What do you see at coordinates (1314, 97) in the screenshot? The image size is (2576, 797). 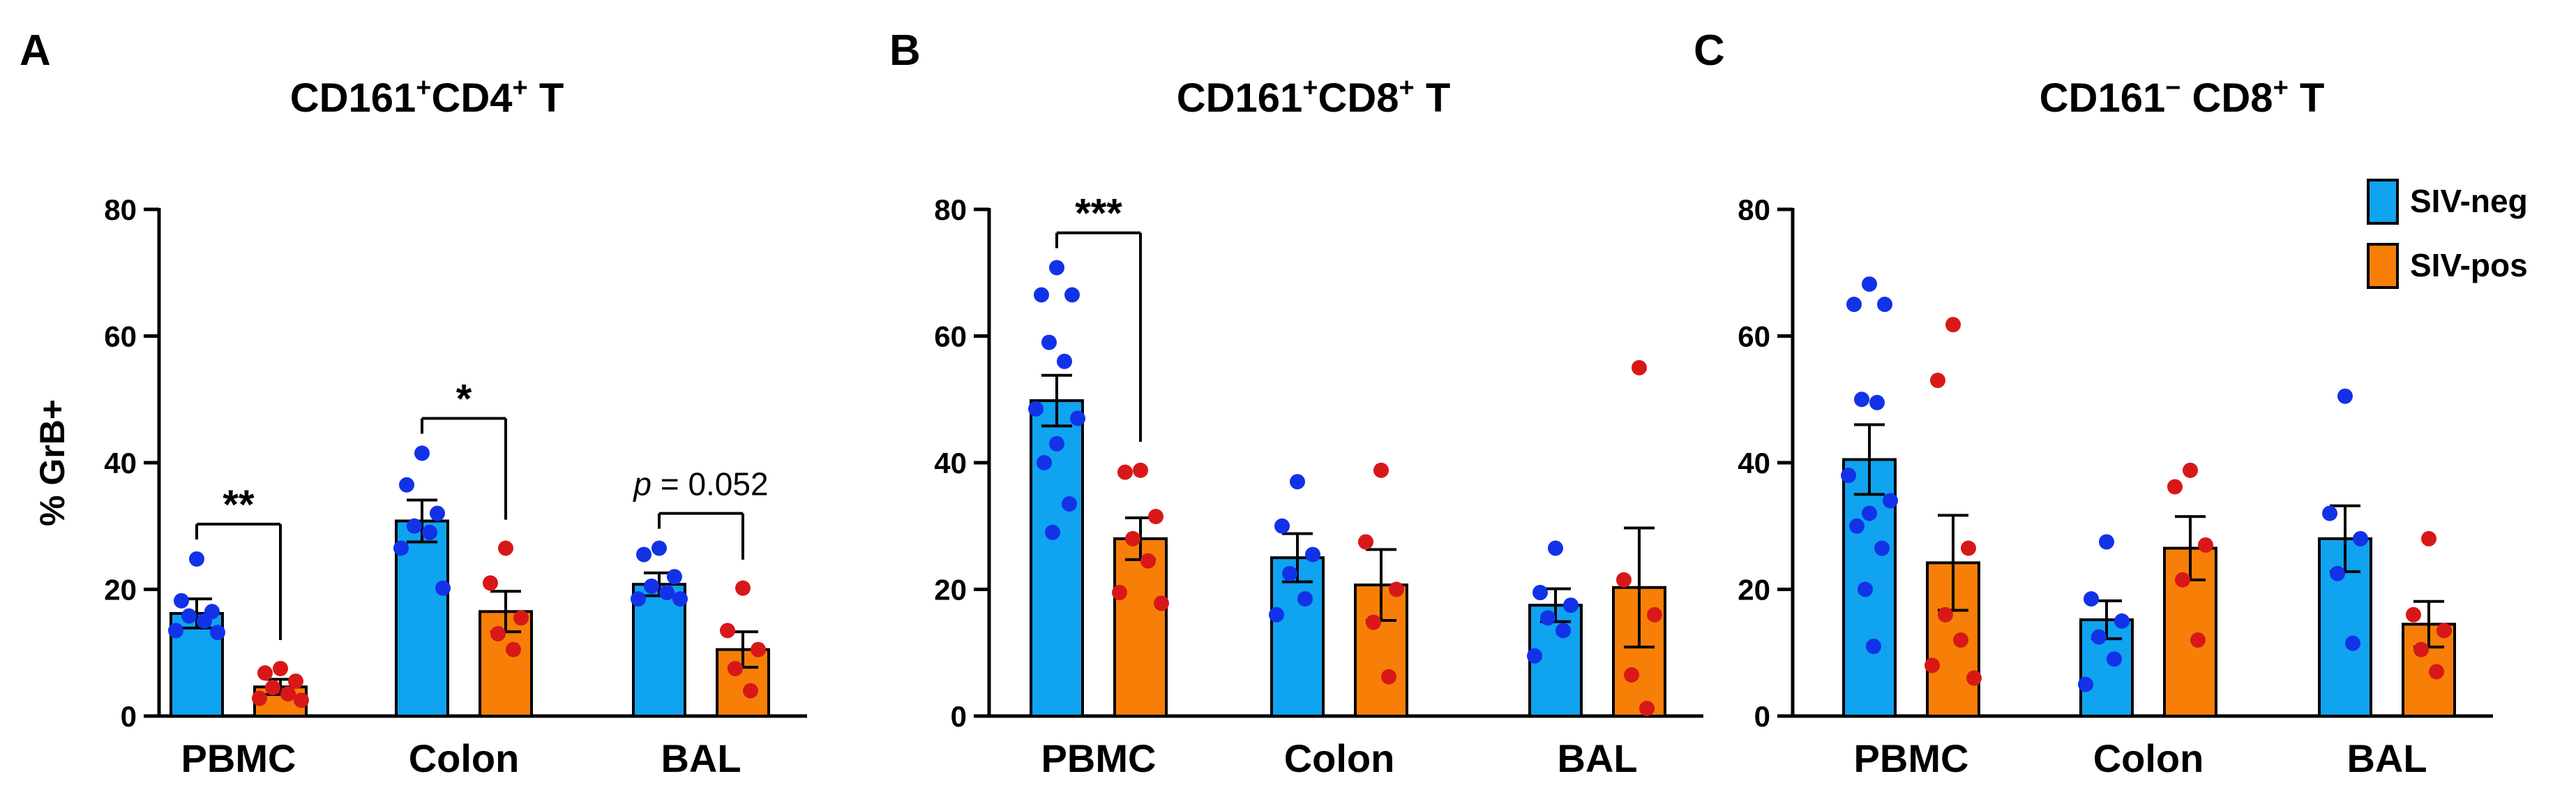 I see `panel-title: CD161+CD8+ T` at bounding box center [1314, 97].